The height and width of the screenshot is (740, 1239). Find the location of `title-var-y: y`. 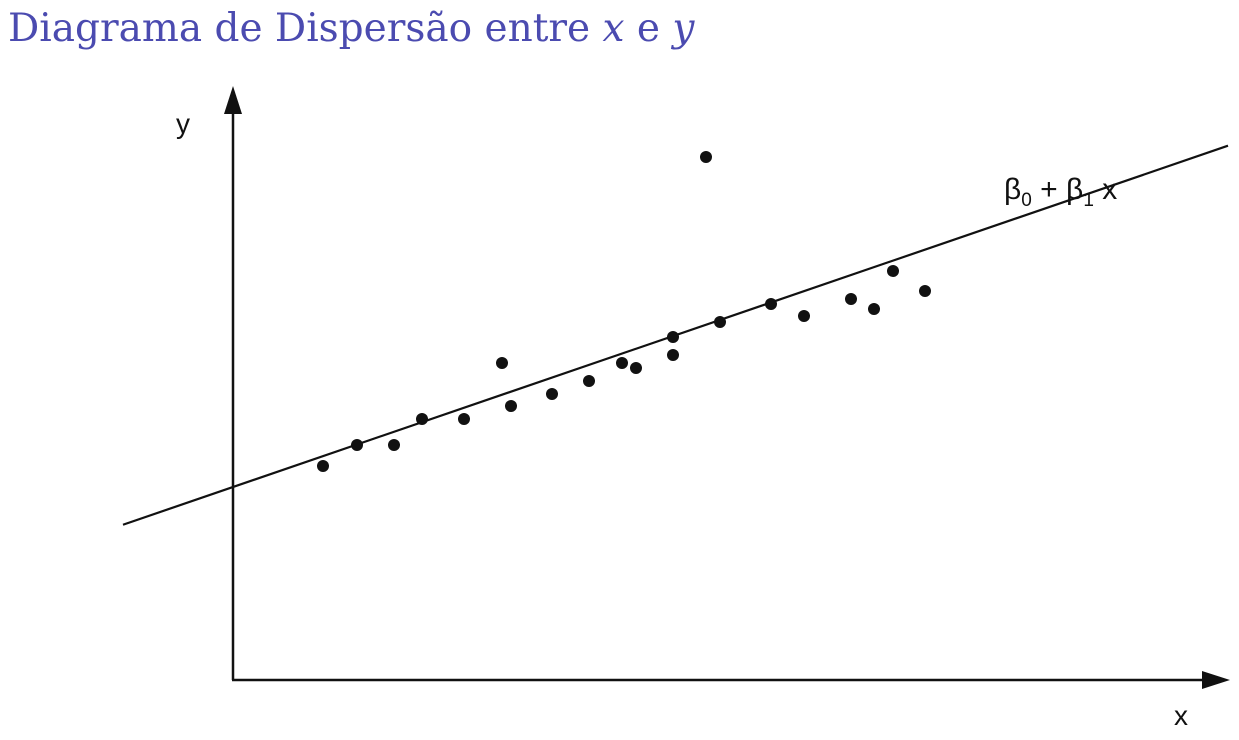

title-var-y: y is located at coordinates (683, 28).